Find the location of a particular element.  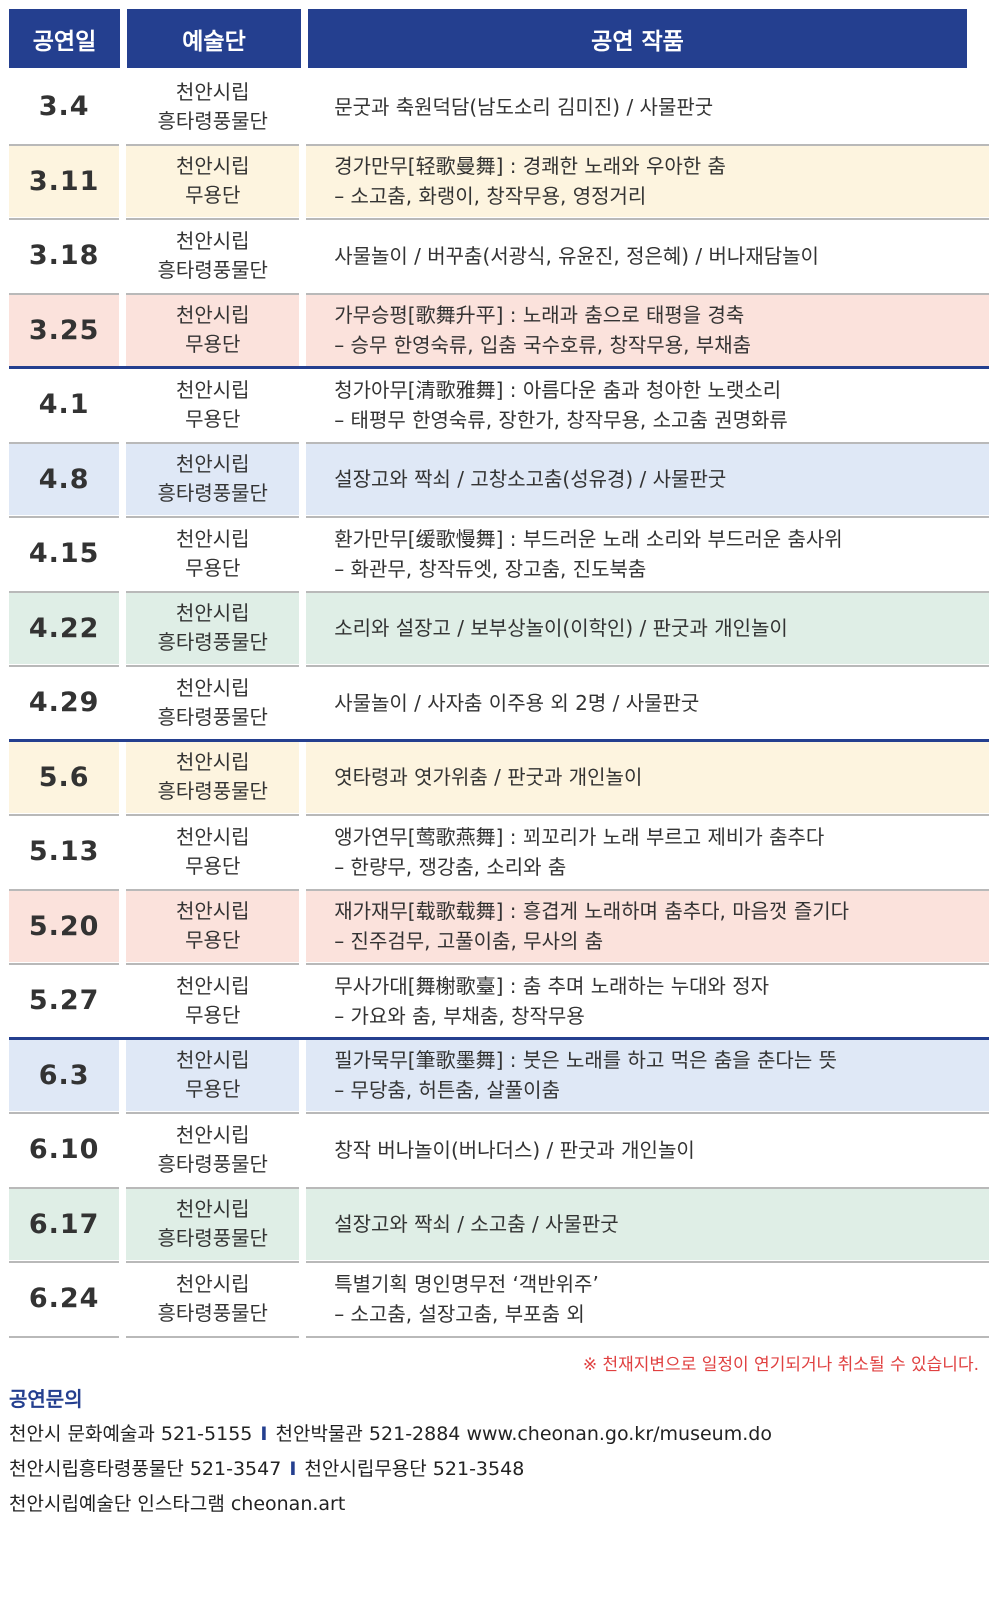

contact-culture-dept: 천안시 문화예술과 521-5155 is located at coordinates (131, 1433).